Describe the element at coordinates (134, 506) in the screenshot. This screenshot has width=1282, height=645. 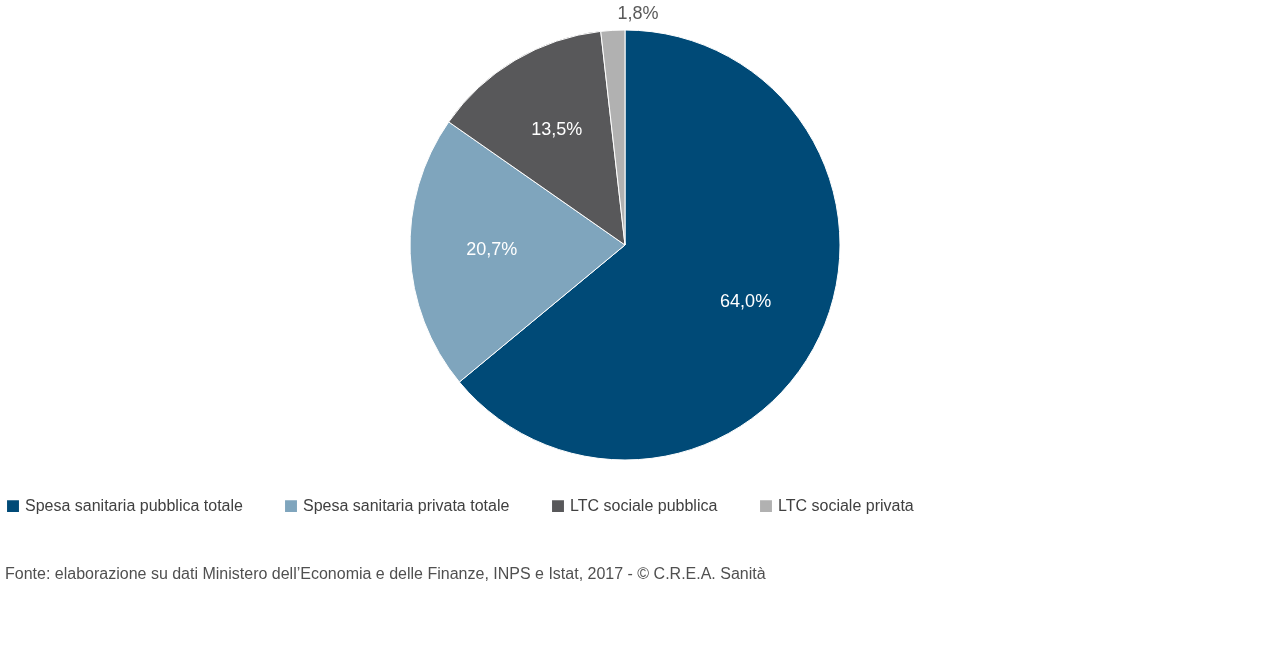
I see `legend-label: Spesa sanitaria pubblica totale` at that location.